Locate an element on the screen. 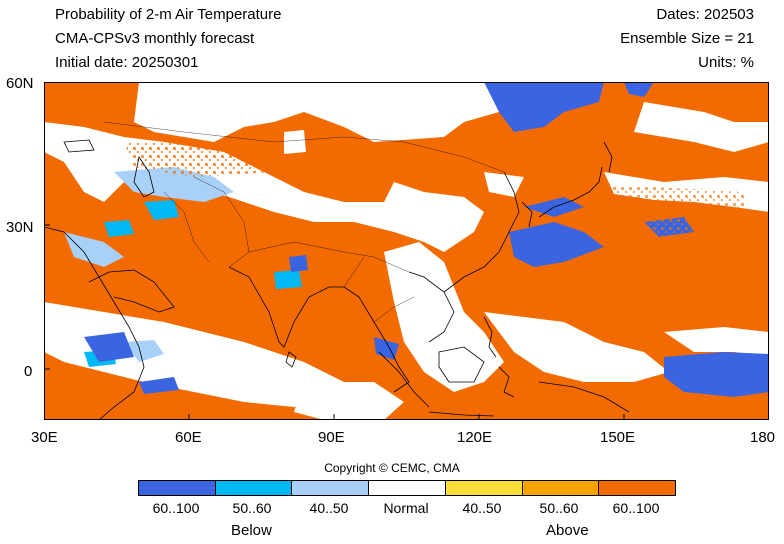 The height and width of the screenshot is (544, 784). legend-group-above: Above is located at coordinates (567, 530).